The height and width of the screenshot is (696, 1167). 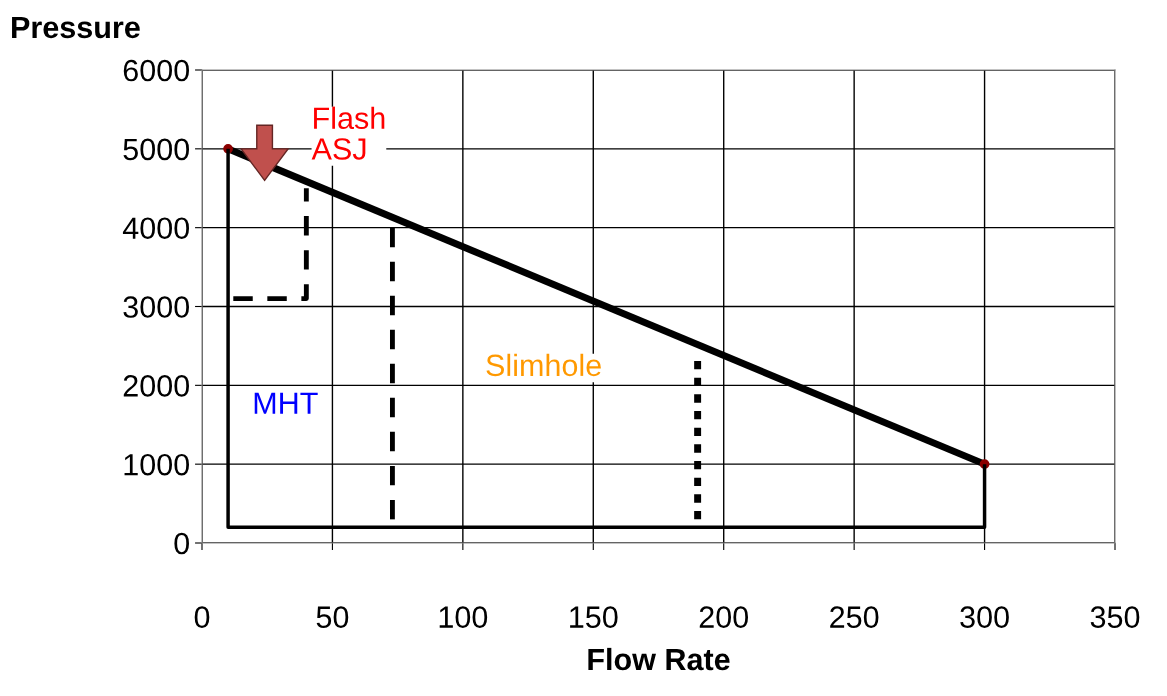 I want to click on y-axis-title: Pressure, so click(x=76, y=27).